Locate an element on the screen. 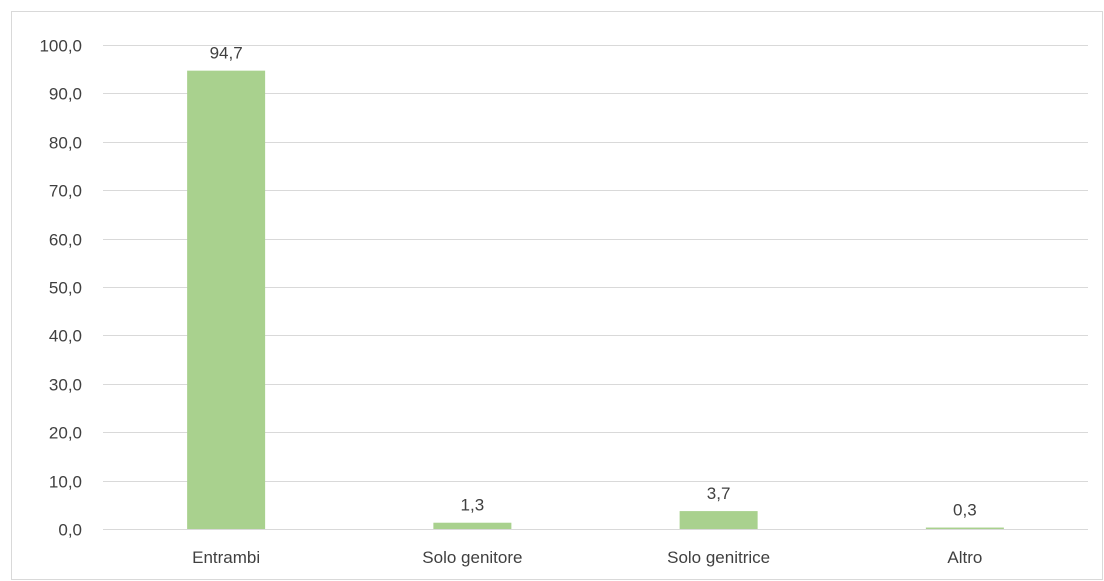  bar-entrambi is located at coordinates (226, 299).